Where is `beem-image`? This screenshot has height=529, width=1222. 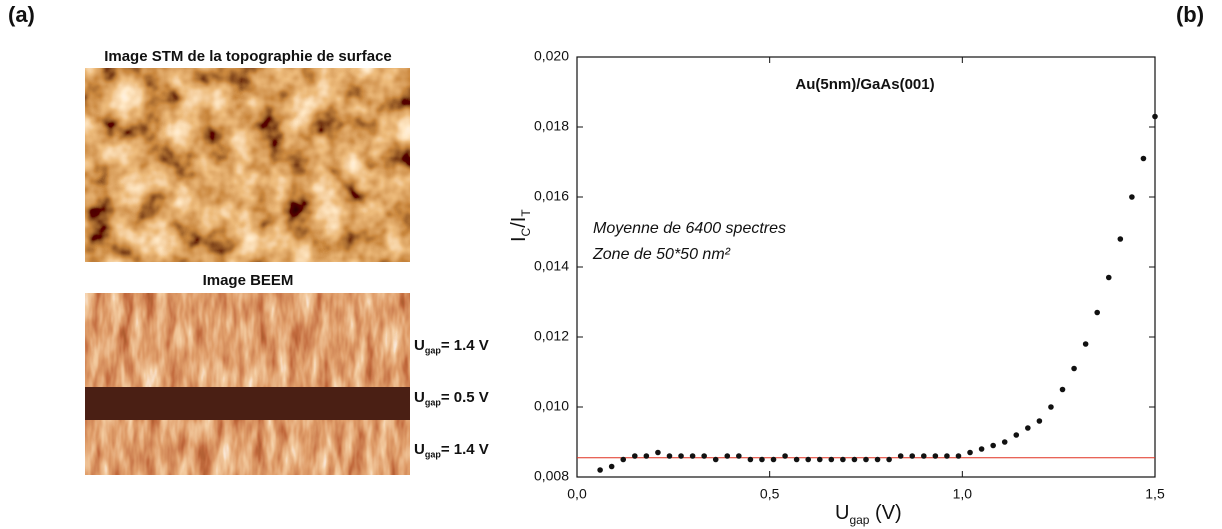 beem-image is located at coordinates (247, 384).